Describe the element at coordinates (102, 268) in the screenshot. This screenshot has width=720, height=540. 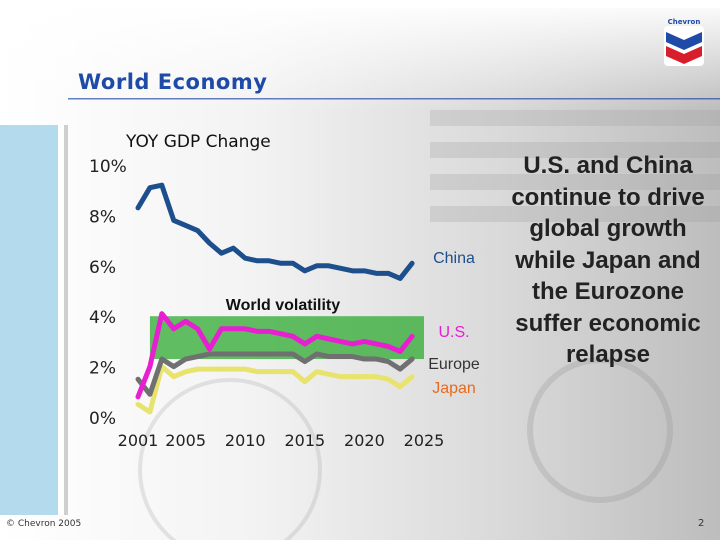
I see `y-tick-label: 6%` at that location.